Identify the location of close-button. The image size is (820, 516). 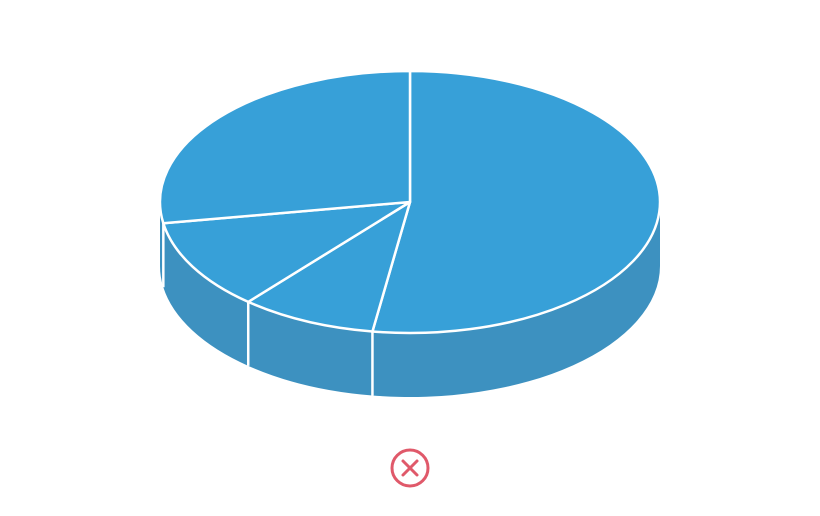
(410, 468).